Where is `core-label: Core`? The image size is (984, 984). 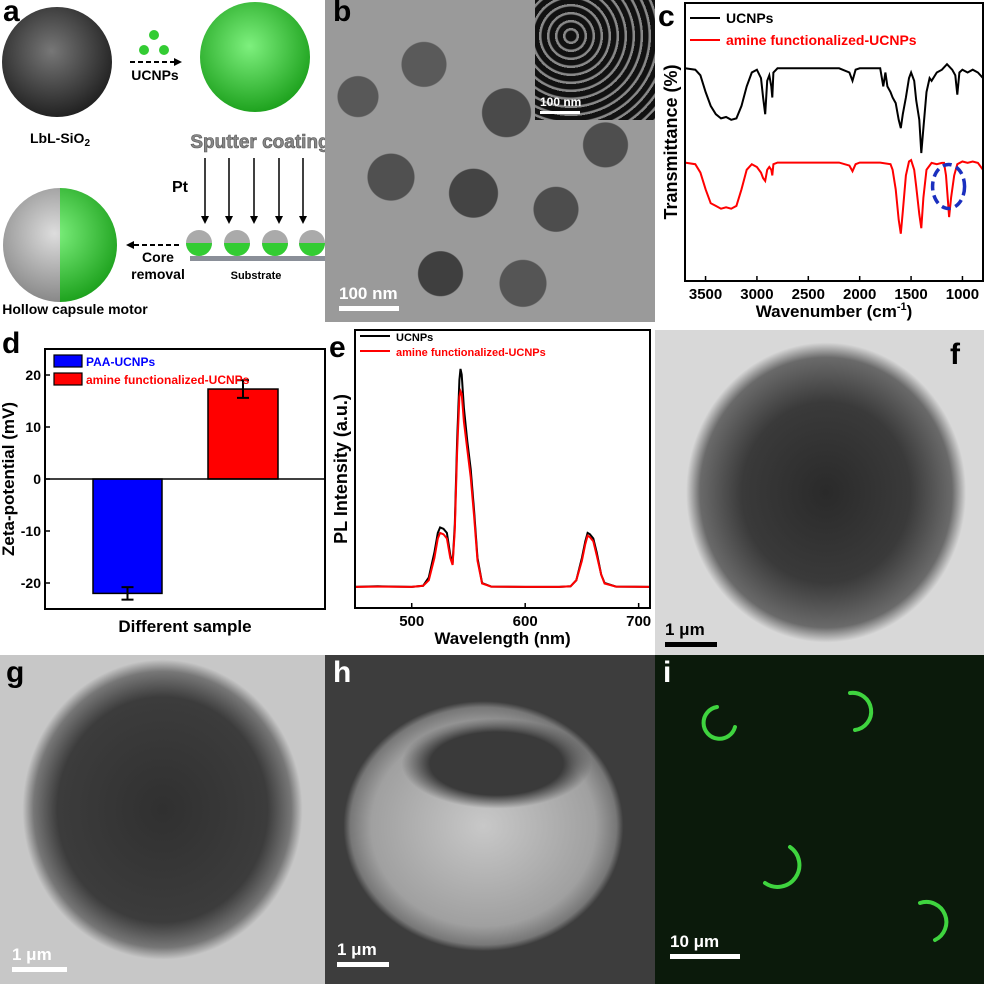 core-label: Core is located at coordinates (158, 257).